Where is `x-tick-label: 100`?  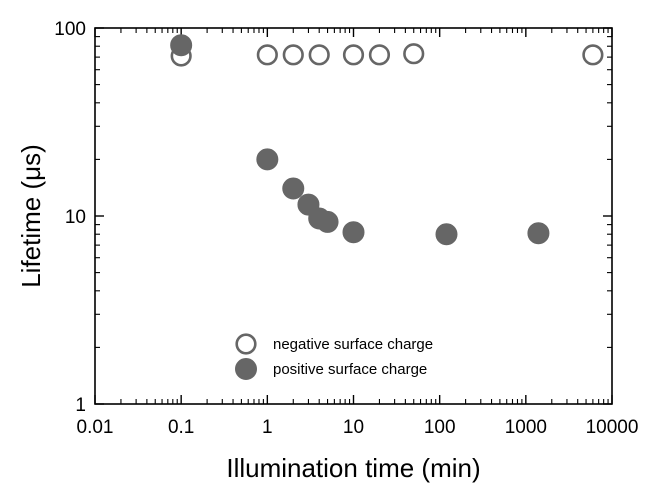
x-tick-label: 100 is located at coordinates (440, 427).